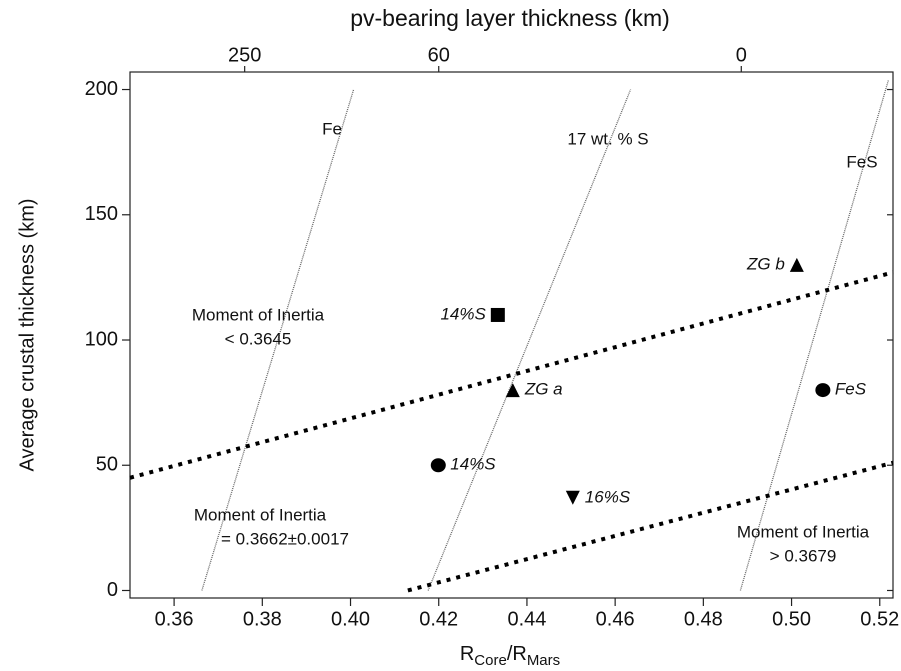 This screenshot has height=671, width=901. What do you see at coordinates (861, 161) in the screenshot?
I see `line-label: FeS` at bounding box center [861, 161].